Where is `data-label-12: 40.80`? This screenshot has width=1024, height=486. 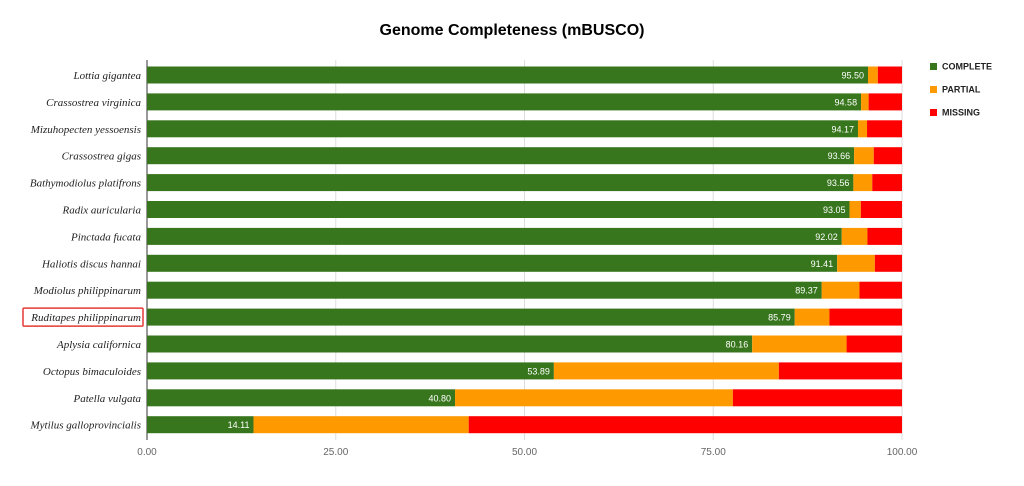
data-label-12: 40.80 is located at coordinates (440, 398).